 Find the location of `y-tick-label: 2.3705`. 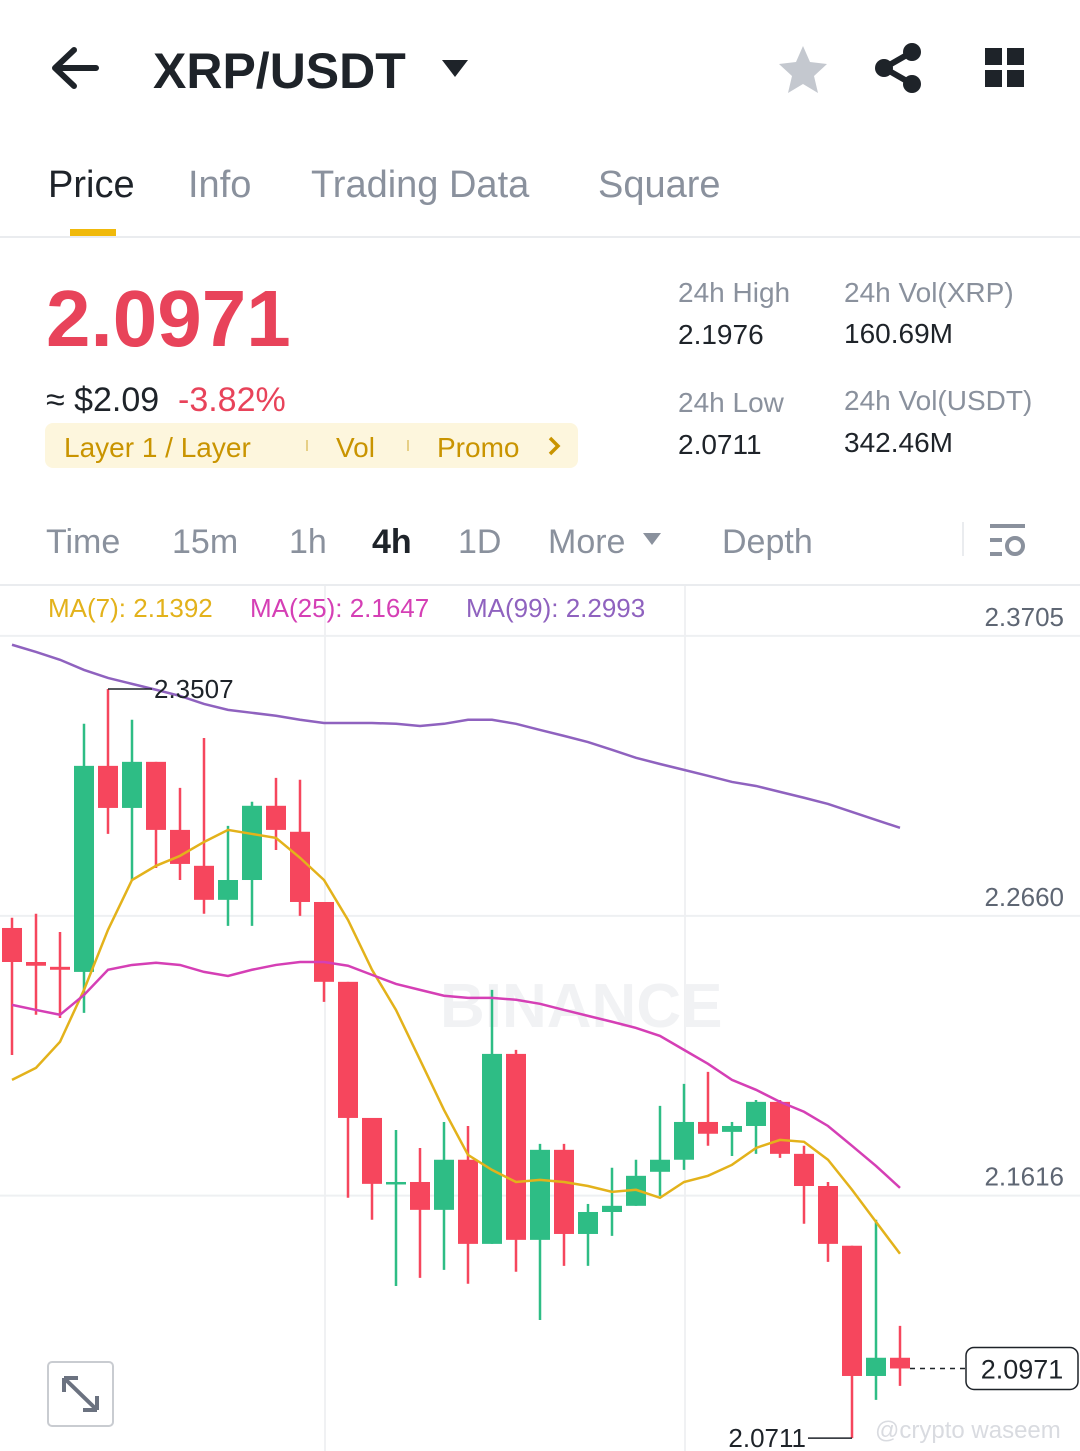

y-tick-label: 2.3705 is located at coordinates (1024, 617).